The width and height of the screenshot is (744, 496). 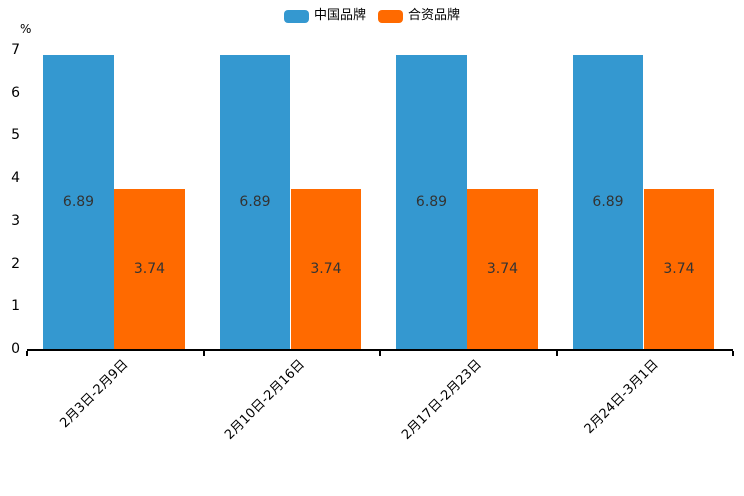 I want to click on bar-series-1-group-1: 3.74, so click(x=326, y=269).